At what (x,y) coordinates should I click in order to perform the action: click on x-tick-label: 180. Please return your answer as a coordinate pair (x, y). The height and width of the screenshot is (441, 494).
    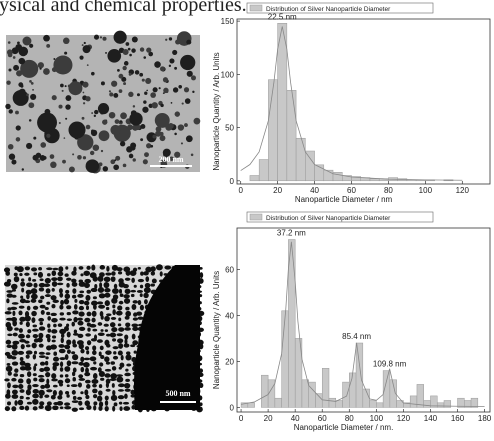
    Looking at the image, I should click on (485, 418).